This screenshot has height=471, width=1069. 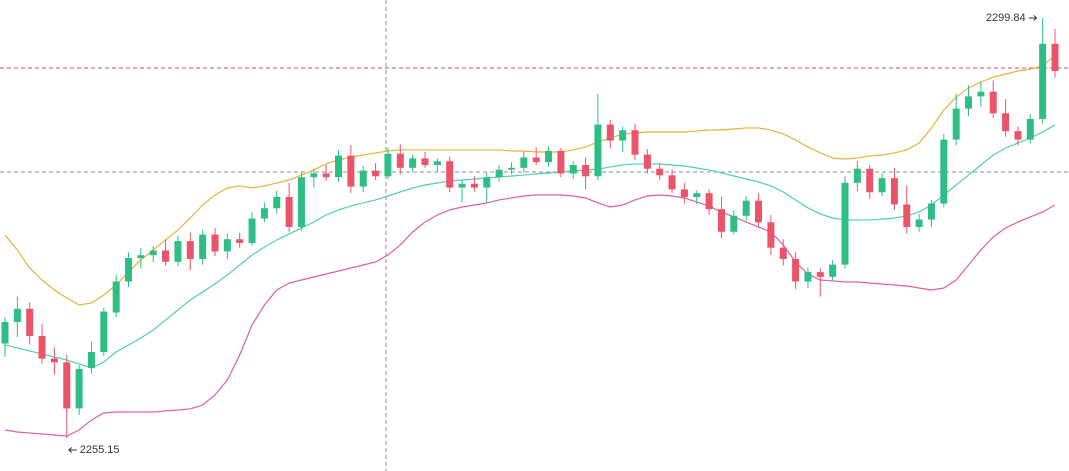 I want to click on low-arrow, so click(x=72, y=450).